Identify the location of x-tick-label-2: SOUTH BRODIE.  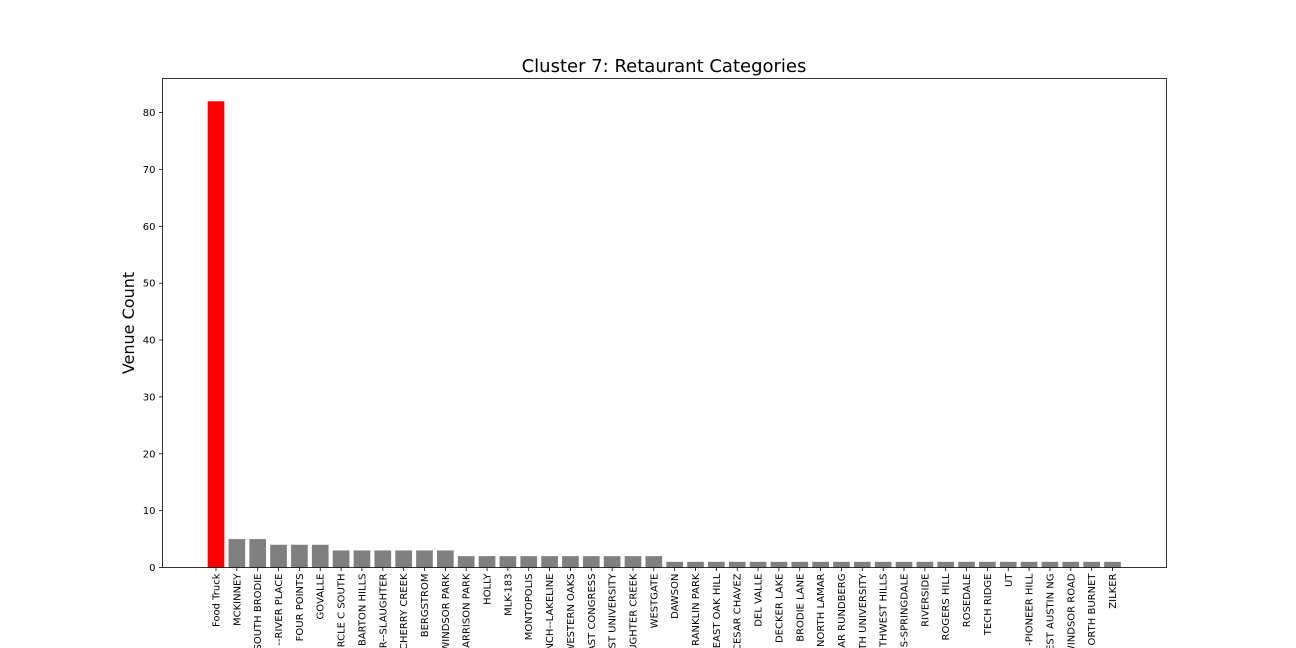
(258, 611).